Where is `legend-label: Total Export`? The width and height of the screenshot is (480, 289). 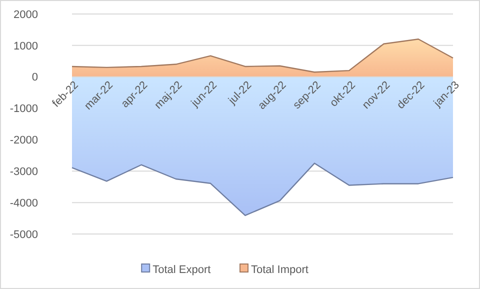 legend-label: Total Export is located at coordinates (181, 270).